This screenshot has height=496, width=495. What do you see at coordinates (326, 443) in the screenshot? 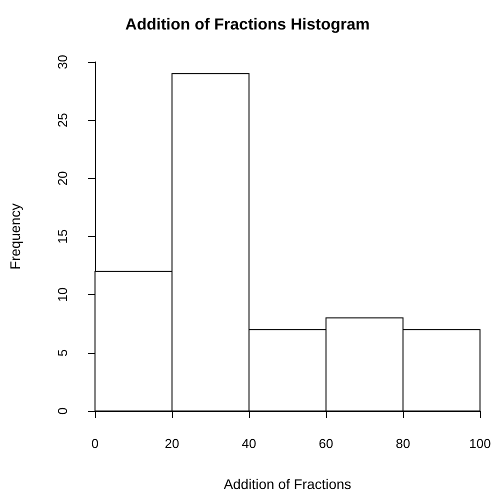
I see `x-tick-label: 60` at bounding box center [326, 443].